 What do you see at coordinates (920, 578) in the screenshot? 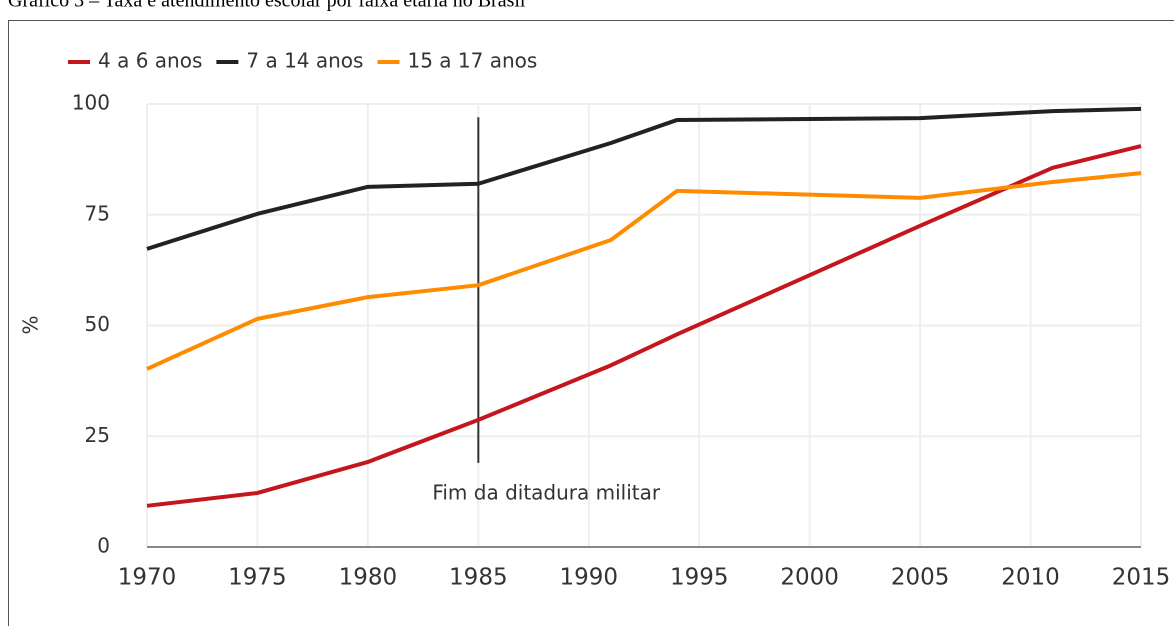
I see `x-tick-label: 2005` at bounding box center [920, 578].